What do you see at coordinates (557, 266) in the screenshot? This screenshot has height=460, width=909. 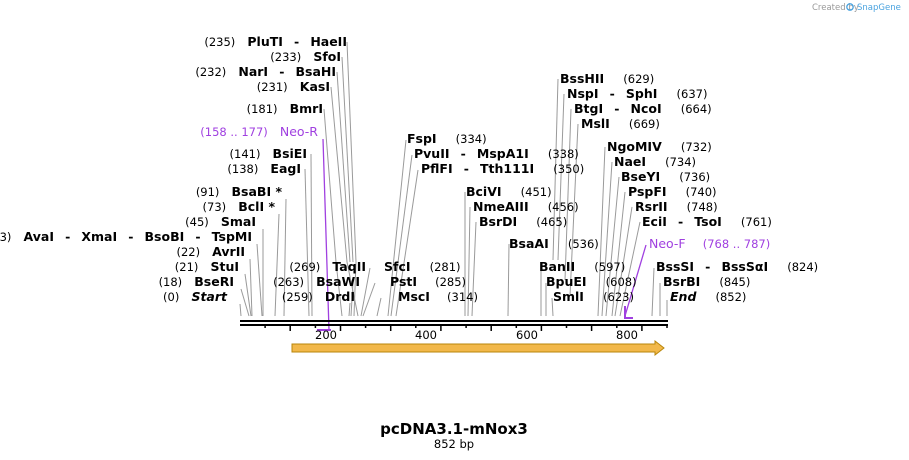 I see `enzyme-banii: BanII` at bounding box center [557, 266].